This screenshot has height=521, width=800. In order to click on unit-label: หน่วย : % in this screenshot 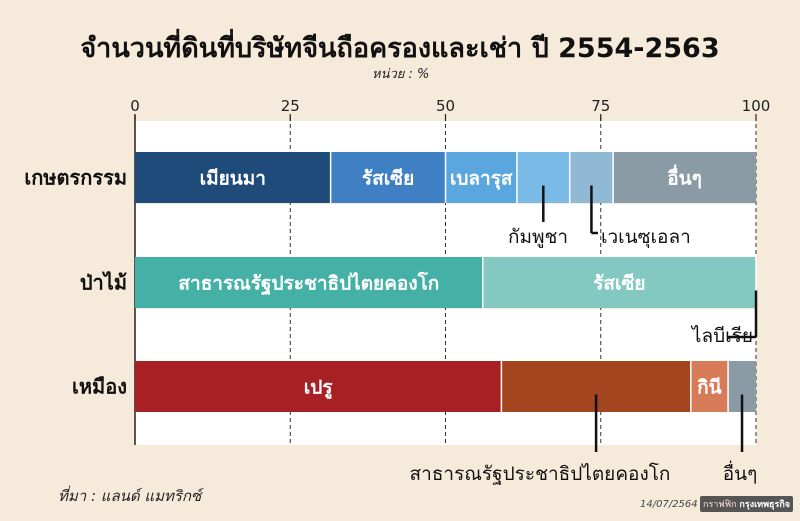, I will do `click(401, 74)`.